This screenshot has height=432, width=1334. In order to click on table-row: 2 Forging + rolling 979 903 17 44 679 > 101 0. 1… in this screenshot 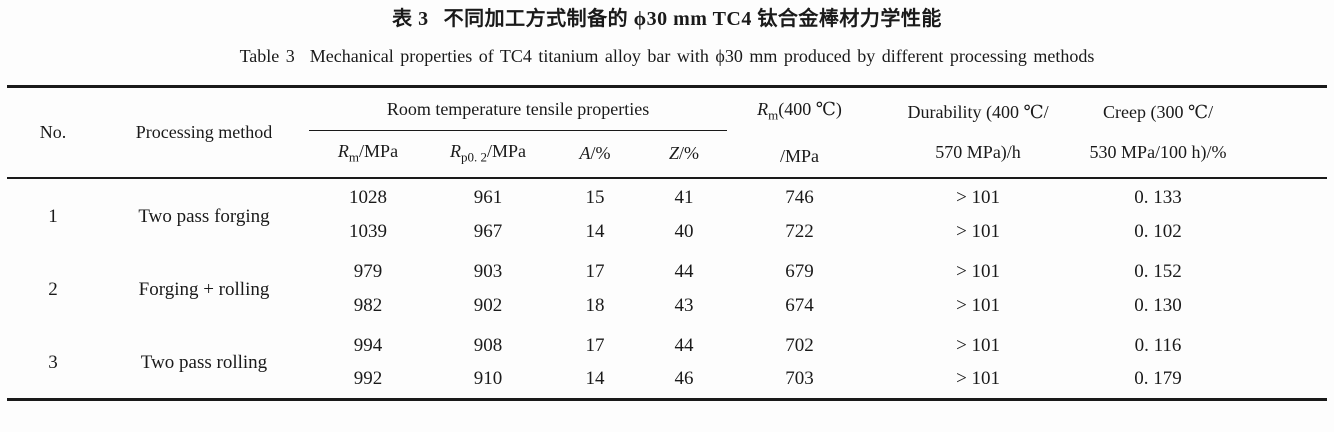, I will do `click(667, 276)`.